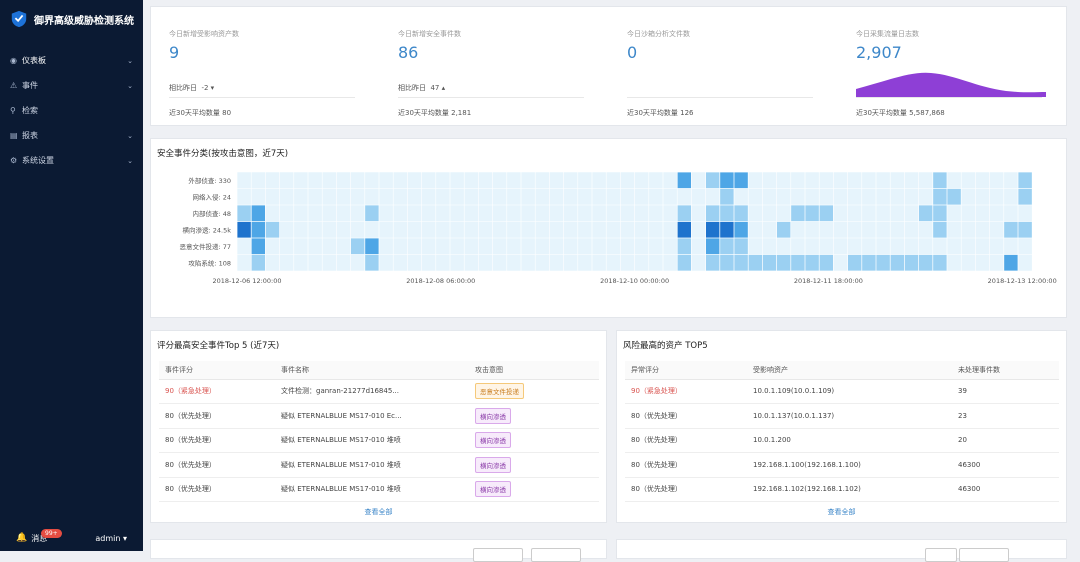  What do you see at coordinates (849, 370) in the screenshot?
I see `column-header: 受影响资产` at bounding box center [849, 370].